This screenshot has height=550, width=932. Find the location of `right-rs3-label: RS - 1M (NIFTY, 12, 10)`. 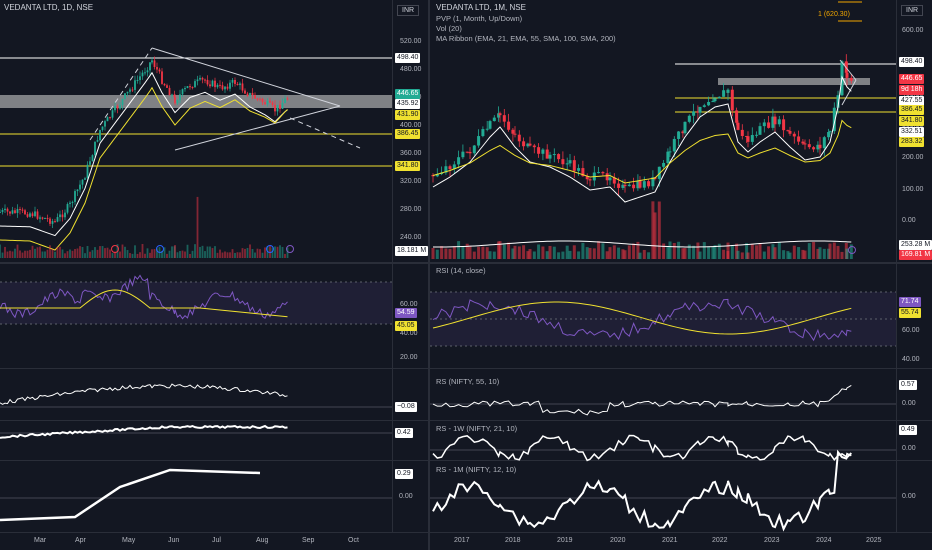

right-rs3-label: RS - 1M (NIFTY, 12, 10) is located at coordinates (476, 469).